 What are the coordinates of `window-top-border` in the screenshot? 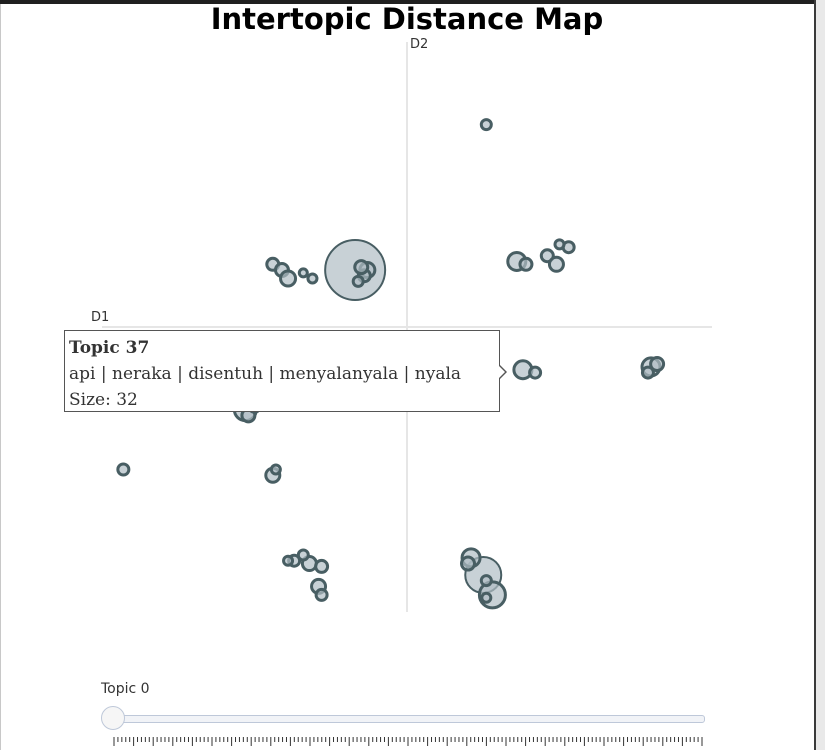 It's located at (408, 2).